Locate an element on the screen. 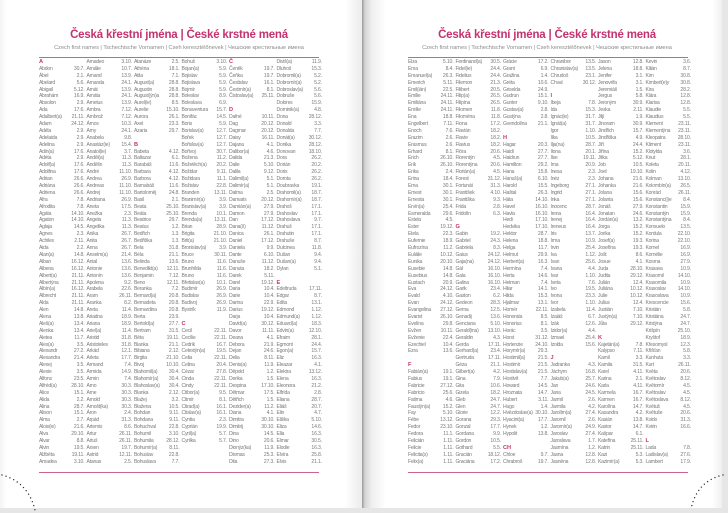  name-entry: Gema 12.5. is located at coordinates (479, 310).